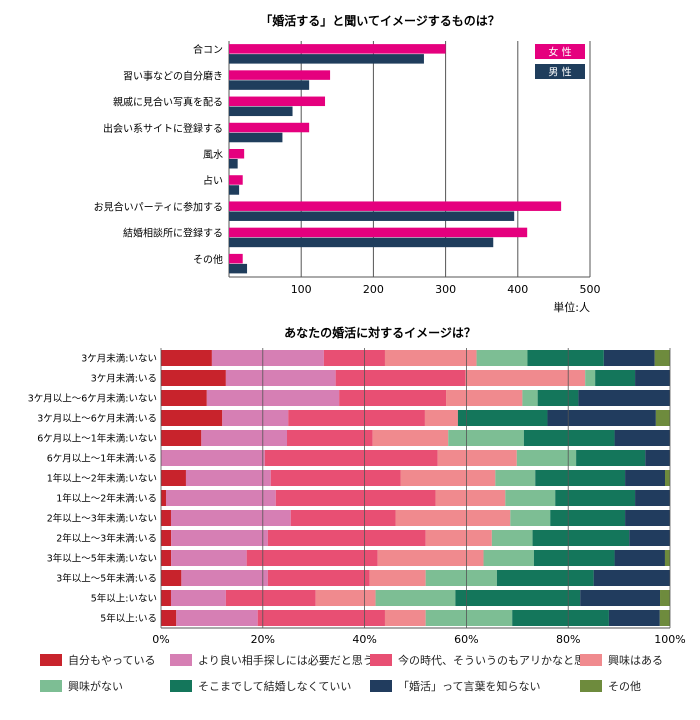 This screenshot has height=720, width=700. Describe the element at coordinates (301, 289) in the screenshot. I see `chart-1-tick-label: 100` at that location.